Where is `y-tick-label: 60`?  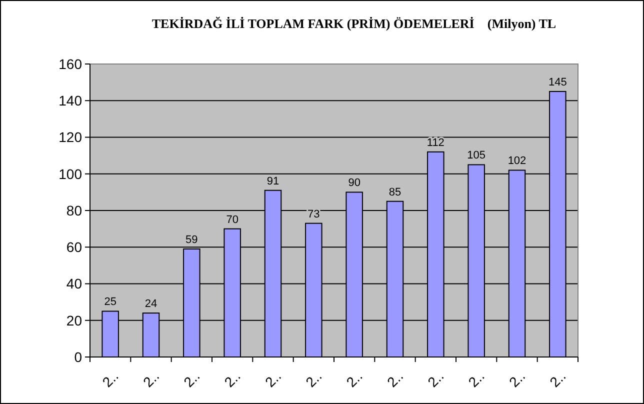
y-tick-label: 60 is located at coordinates (74, 247).